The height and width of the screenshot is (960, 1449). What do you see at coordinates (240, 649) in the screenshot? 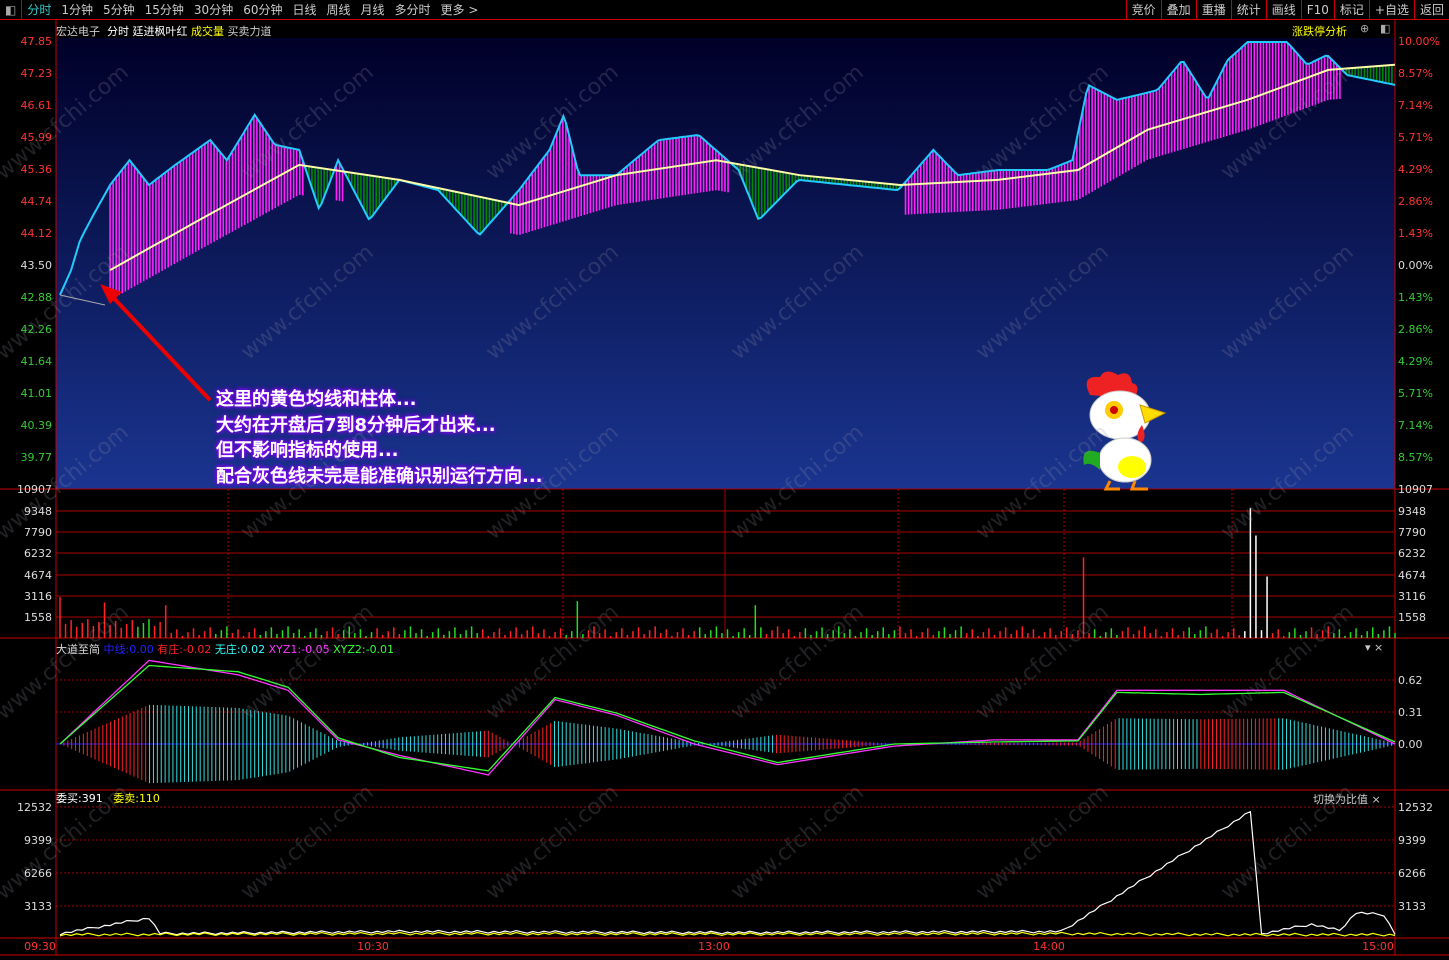
I see `wu-value: 无庄:0.02` at bounding box center [240, 649].